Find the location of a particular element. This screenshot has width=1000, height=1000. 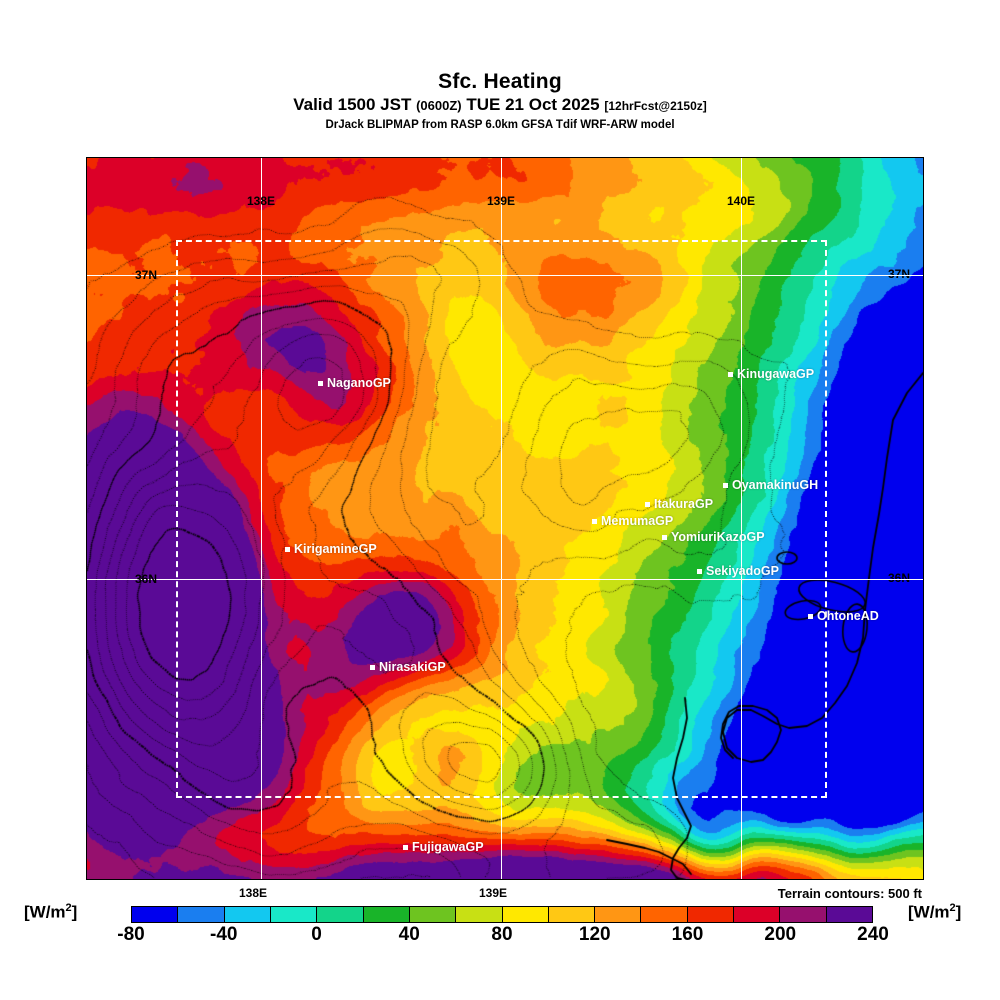

station-marker-naganogp: NaganoGP is located at coordinates (354, 383).